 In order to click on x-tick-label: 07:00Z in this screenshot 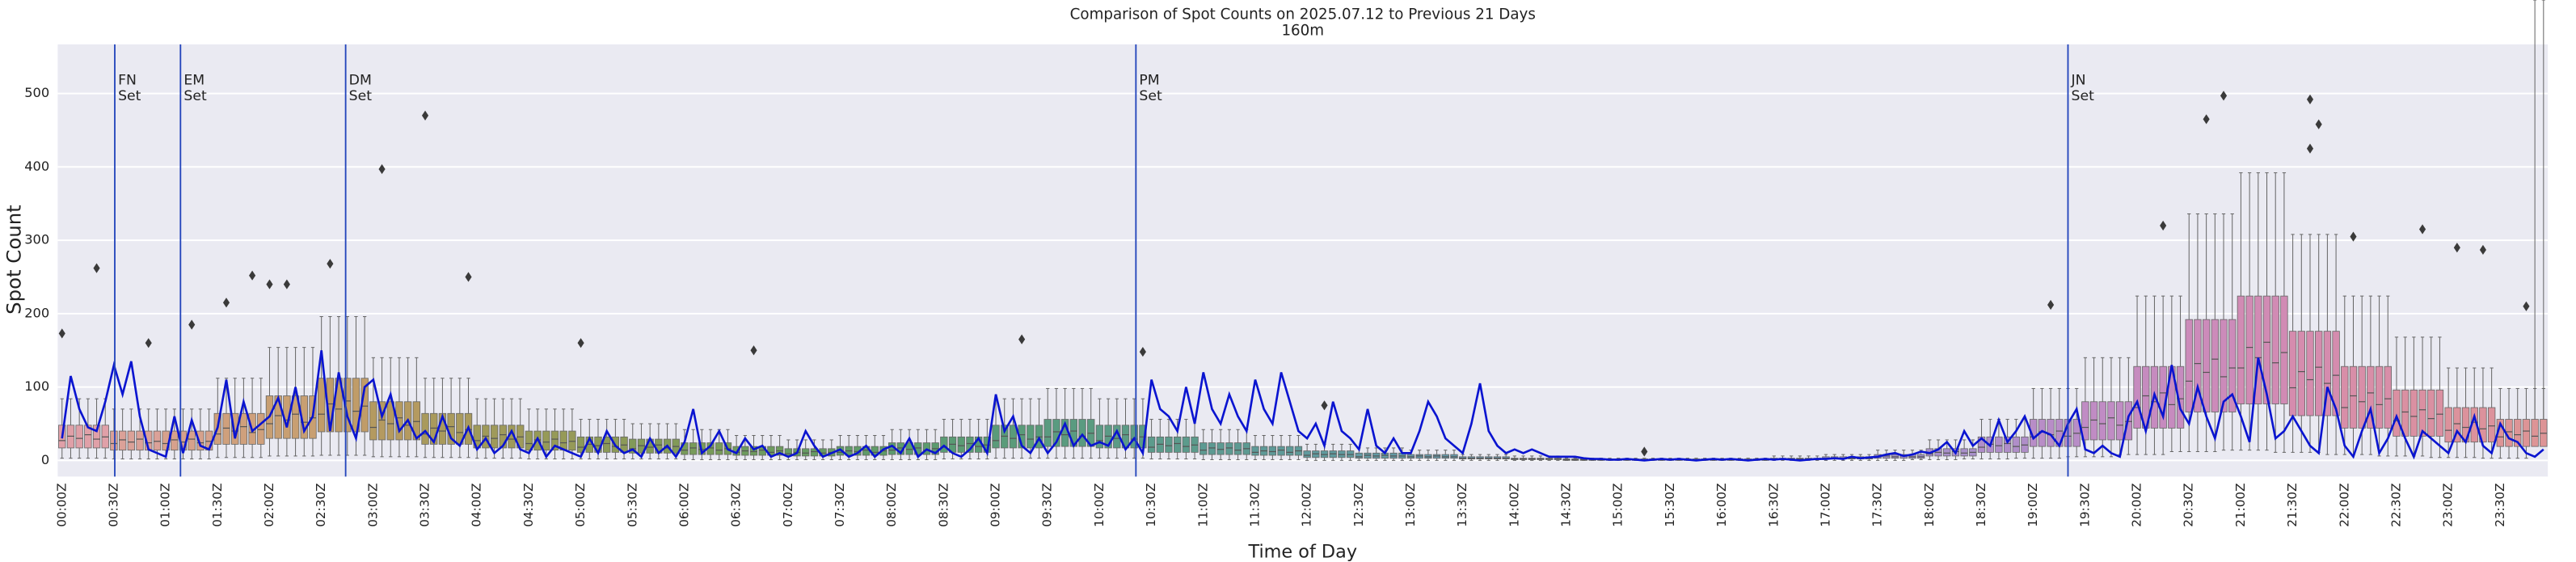, I will do `click(788, 504)`.